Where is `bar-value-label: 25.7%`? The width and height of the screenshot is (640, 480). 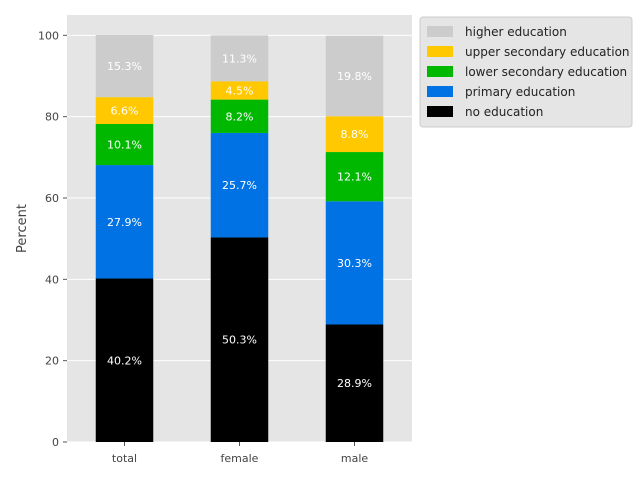
bar-value-label: 25.7% is located at coordinates (239, 185).